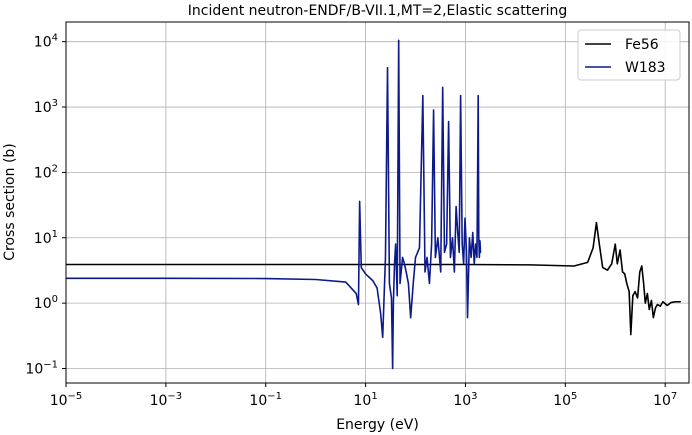  What do you see at coordinates (166, 400) in the screenshot?
I see `x-tick-label: 10⁻³` at bounding box center [166, 400].